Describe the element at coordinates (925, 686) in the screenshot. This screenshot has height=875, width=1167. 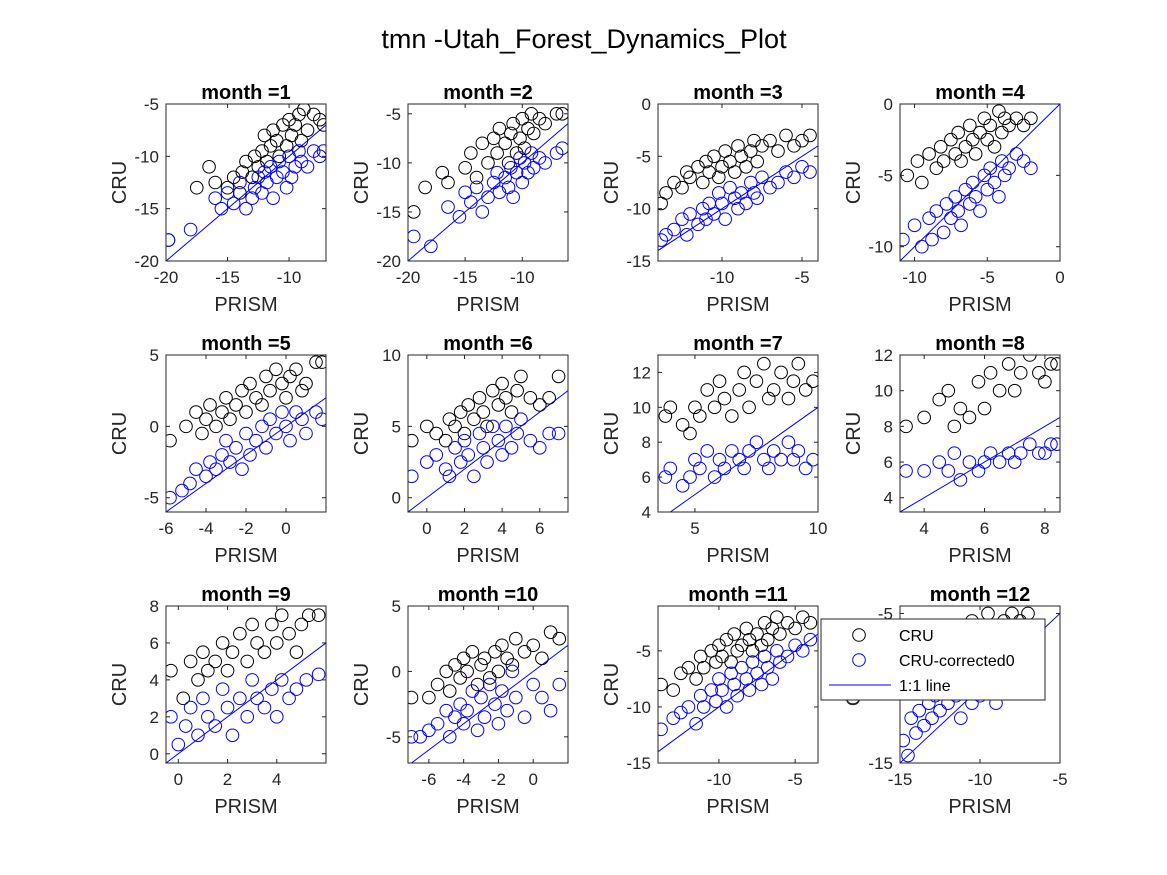
I see `legend-label: 1:1 line` at that location.